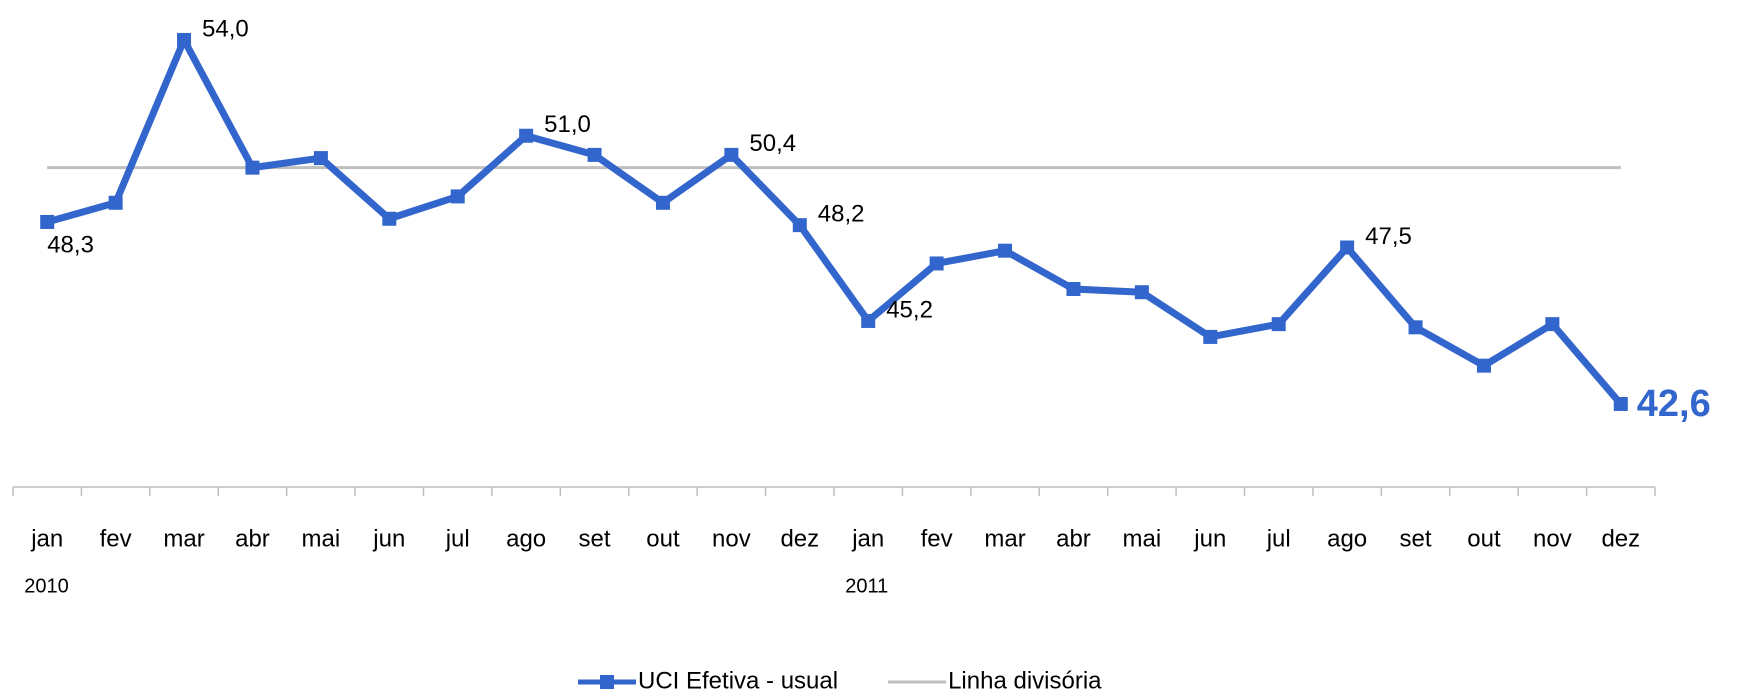 The image size is (1742, 698). I want to click on data-label: 48,2, so click(841, 213).